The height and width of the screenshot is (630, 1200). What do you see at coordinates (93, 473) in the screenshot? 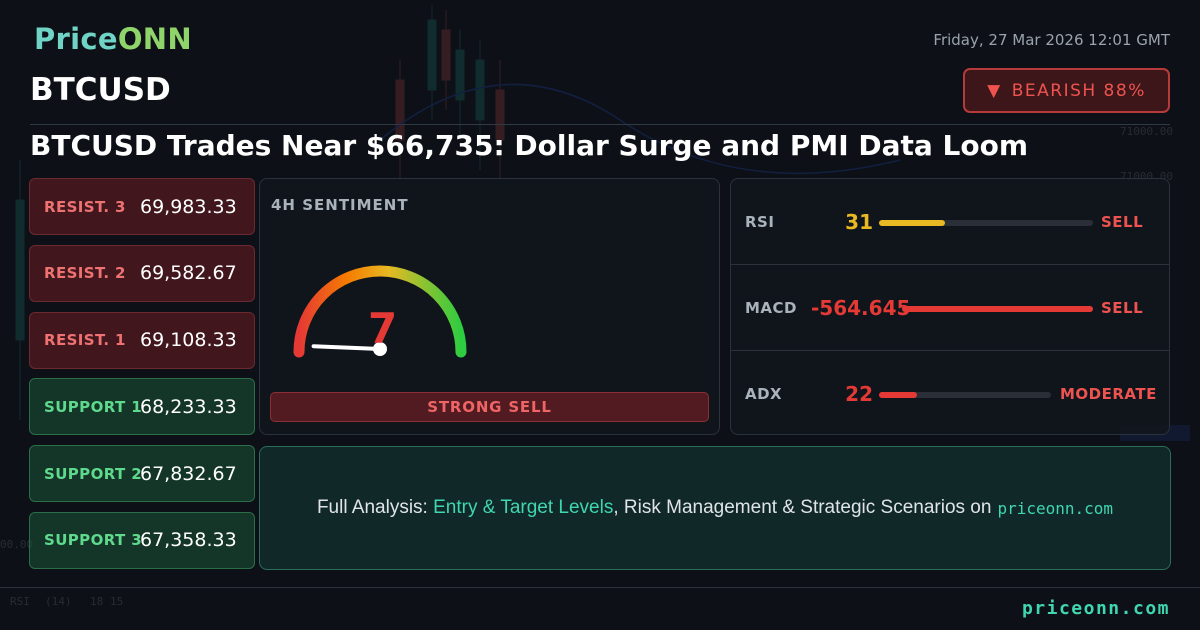
I see `level-label: SUPPORT 2` at bounding box center [93, 473].